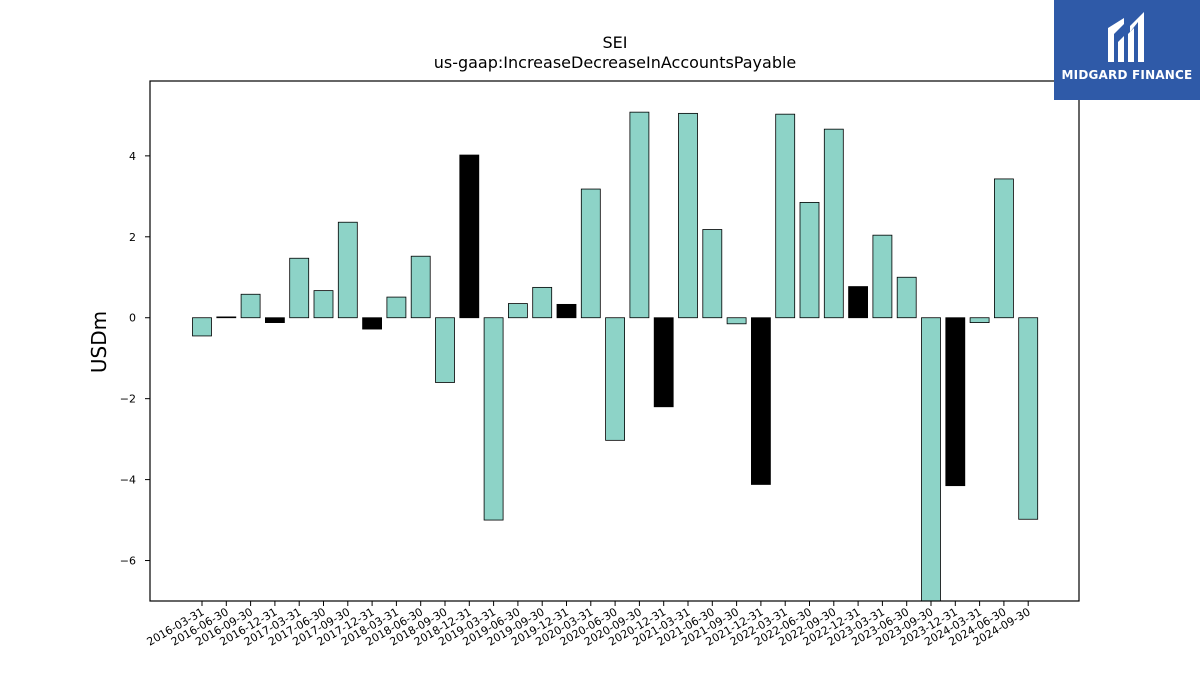  Describe the element at coordinates (132, 237) in the screenshot. I see `y-tick-label: 2` at that location.